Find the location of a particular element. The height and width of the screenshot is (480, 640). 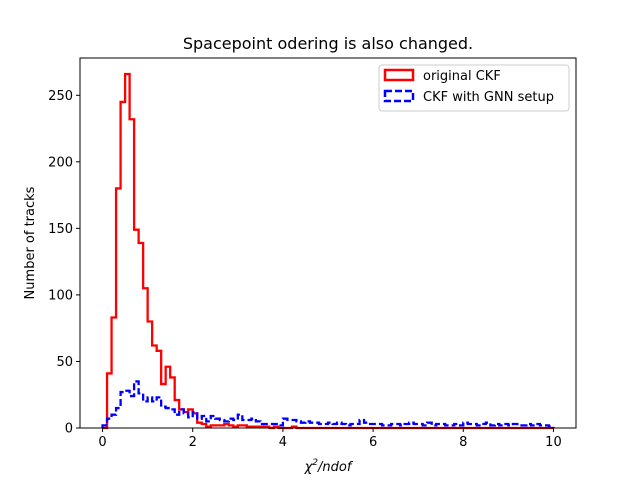

legend: original CKF CKF with GNN setup is located at coordinates (474, 88).